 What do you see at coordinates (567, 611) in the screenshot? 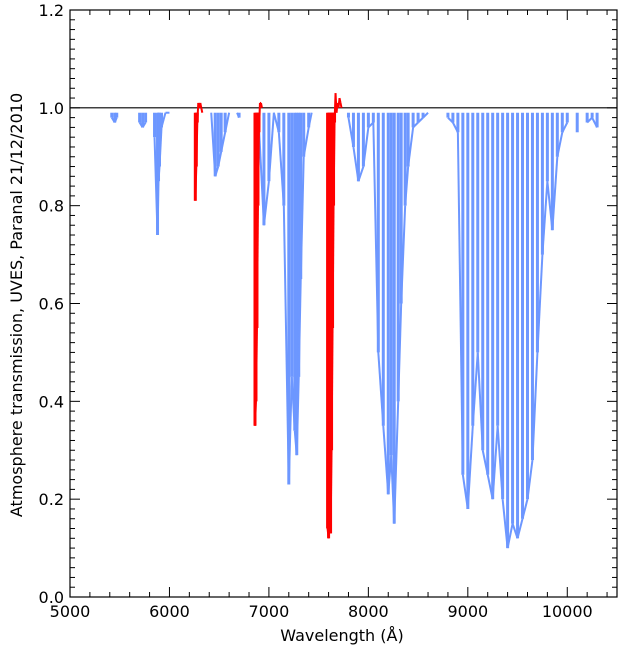
I see `x-tick-label: 10000` at bounding box center [567, 611].